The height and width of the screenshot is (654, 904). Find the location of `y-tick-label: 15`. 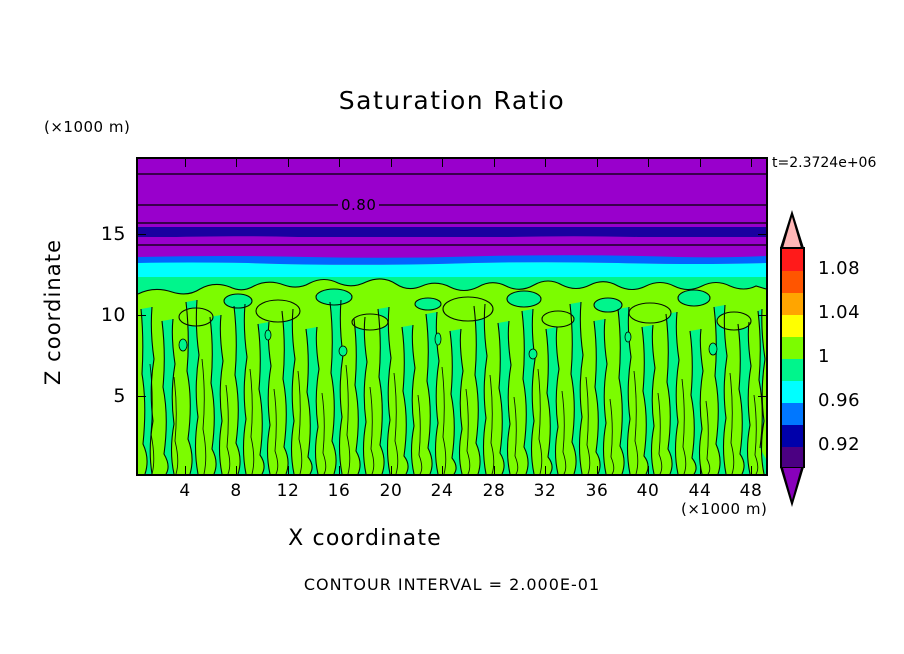

y-tick-label: 15 is located at coordinates (113, 234).